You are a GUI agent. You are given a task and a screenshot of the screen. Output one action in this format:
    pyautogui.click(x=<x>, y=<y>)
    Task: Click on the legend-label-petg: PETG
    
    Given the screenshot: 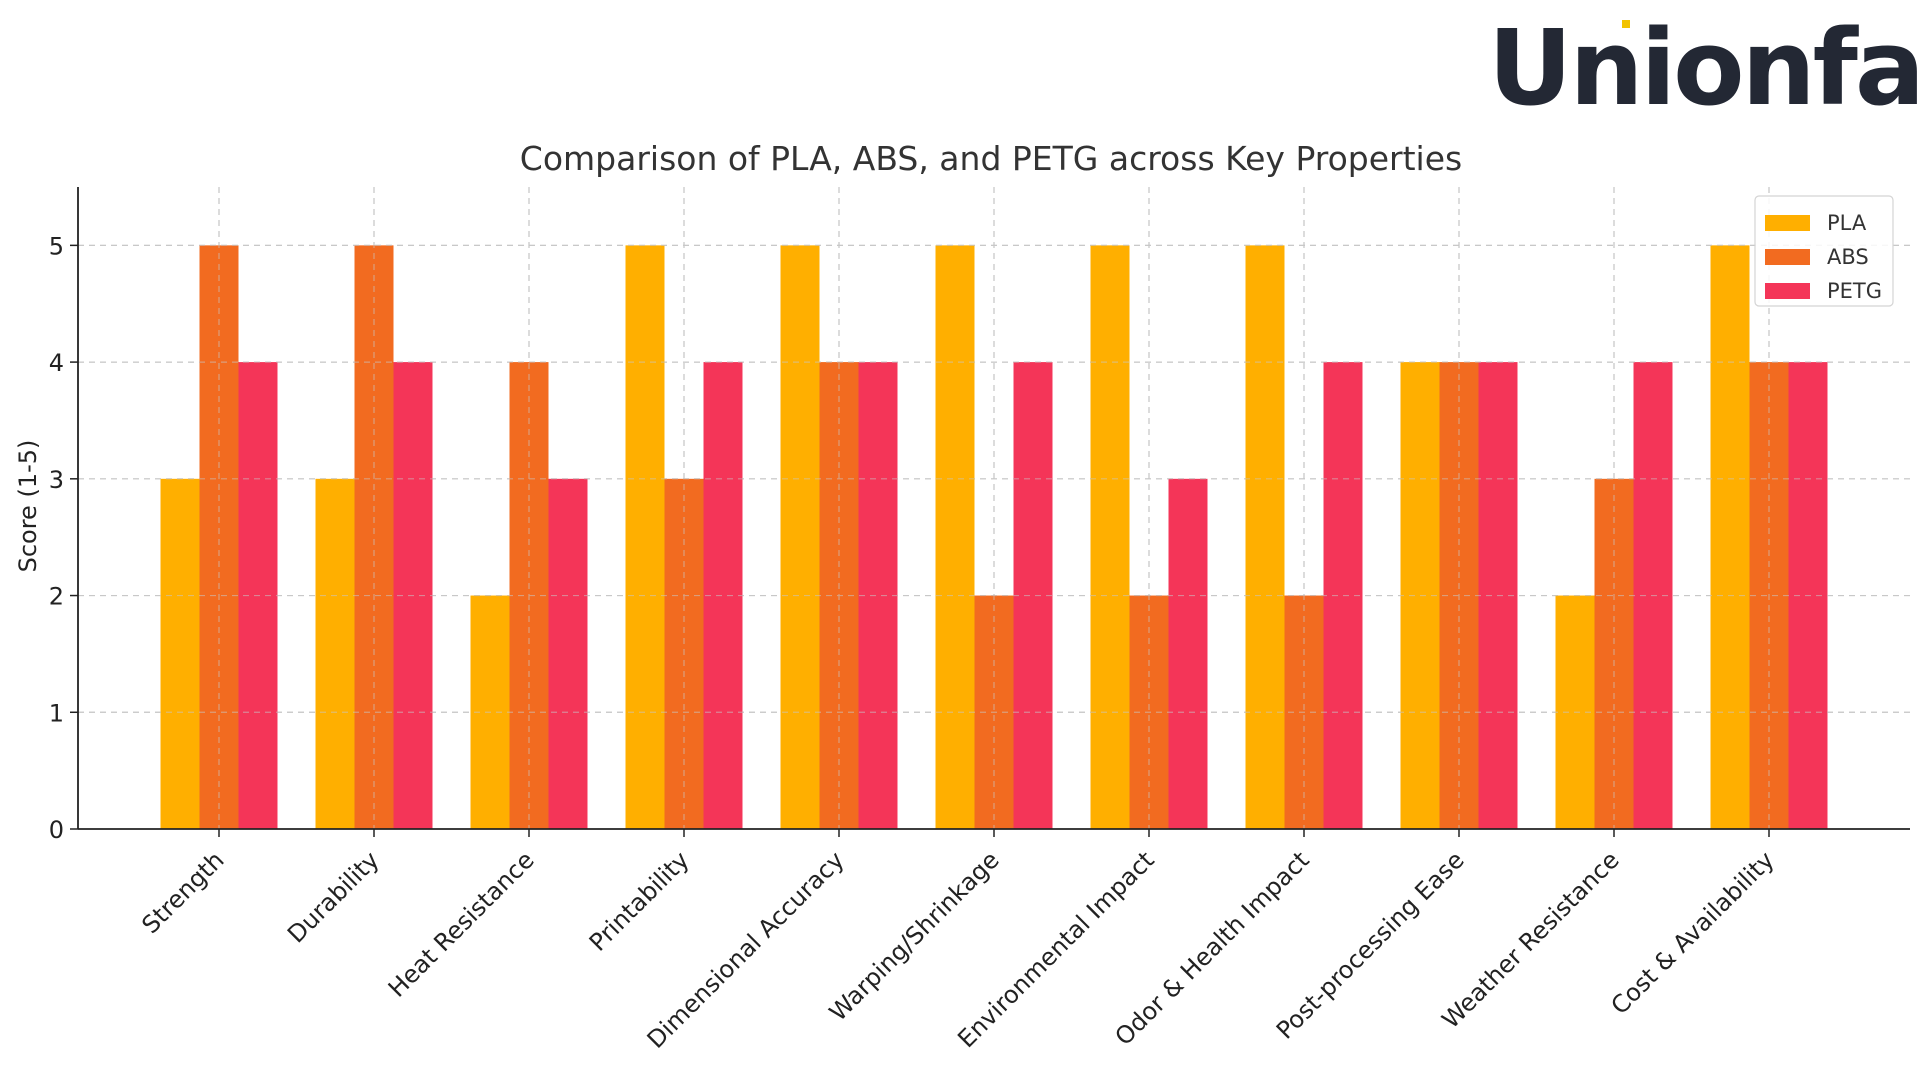 What is the action you would take?
    pyautogui.click(x=1854, y=291)
    